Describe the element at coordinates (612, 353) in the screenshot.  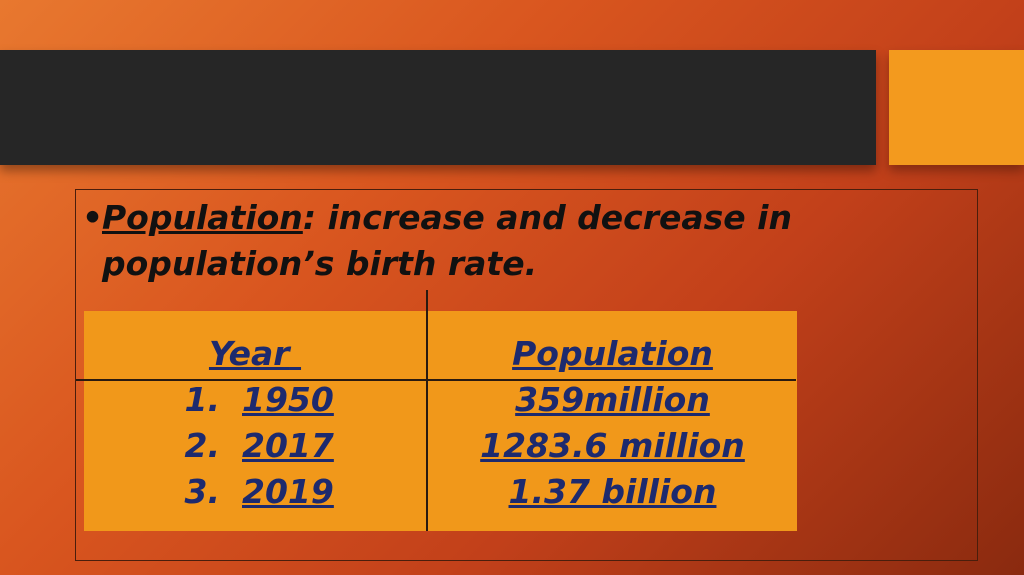
I see `header-population: Population` at that location.